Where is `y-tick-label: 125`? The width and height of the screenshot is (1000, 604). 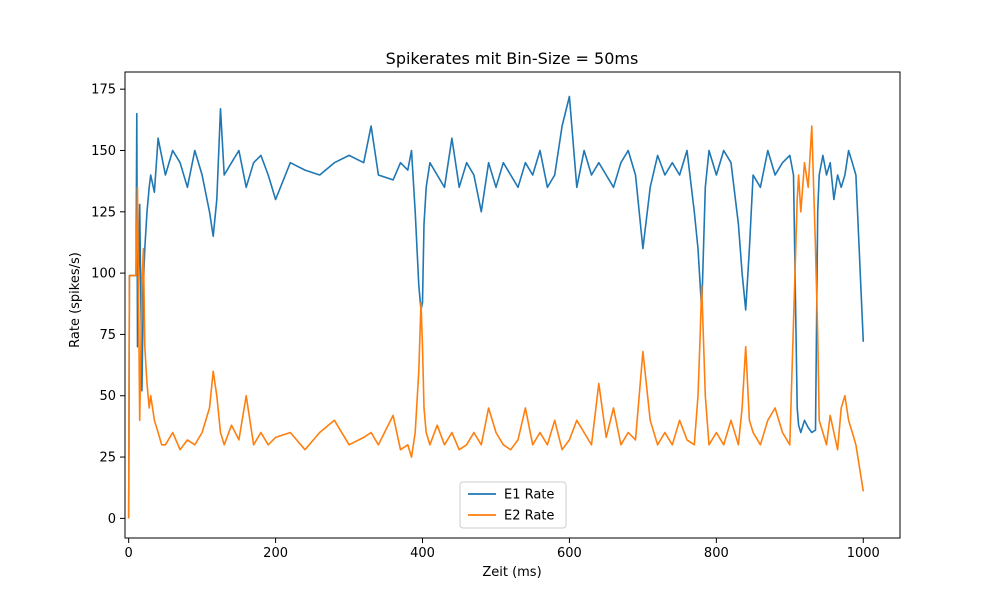
y-tick-label: 125 is located at coordinates (103, 212).